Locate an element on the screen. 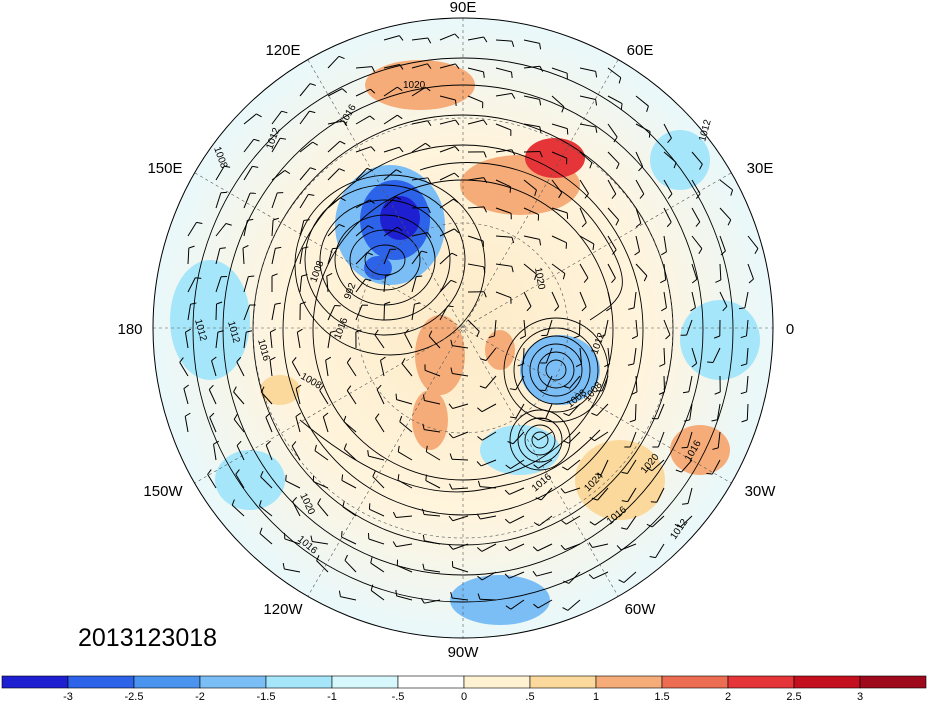 This screenshot has width=928, height=702. colorbar-tick-label: -1 is located at coordinates (332, 696).